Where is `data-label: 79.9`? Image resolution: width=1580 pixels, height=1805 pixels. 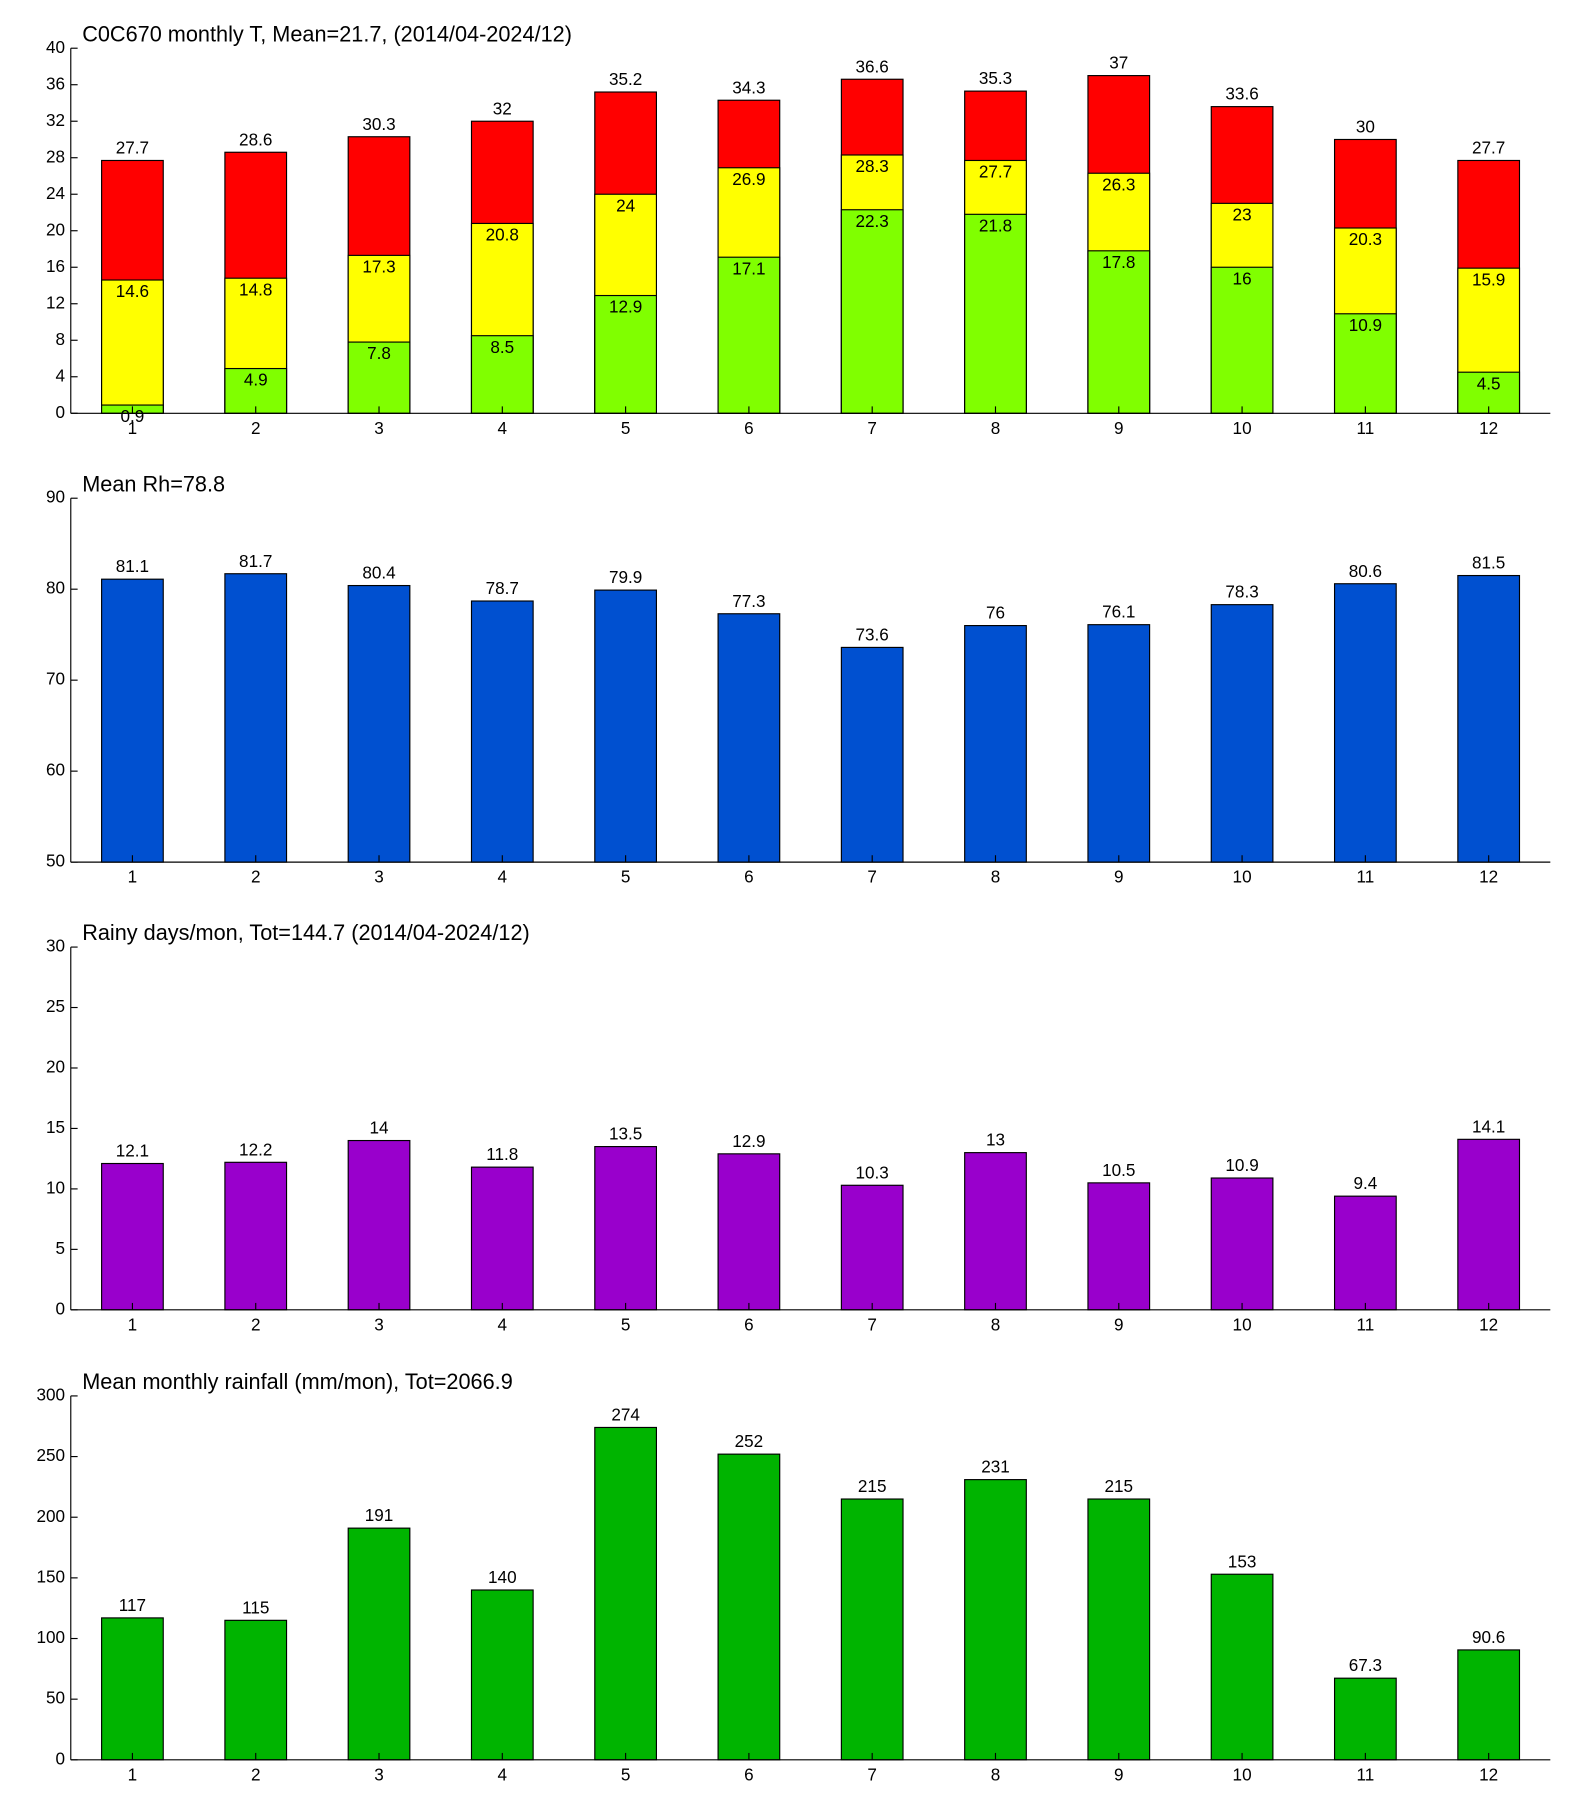 data-label: 79.9 is located at coordinates (625, 577).